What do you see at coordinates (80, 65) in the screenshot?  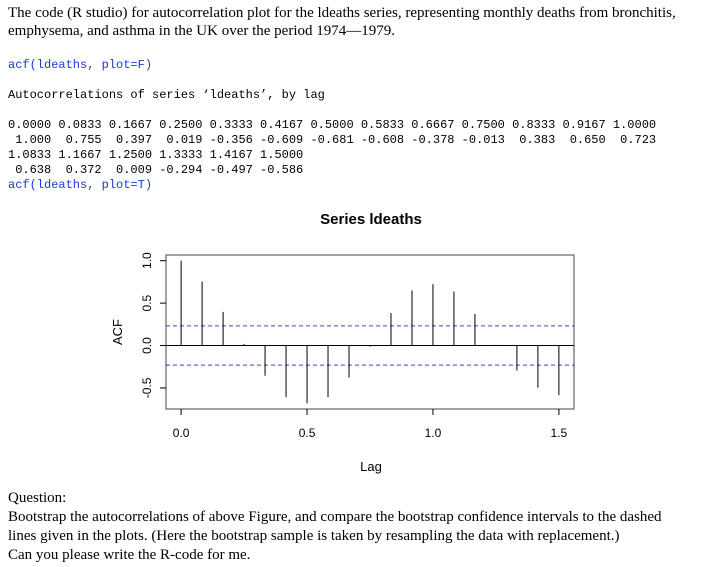 I see `console-command-acf-print: acf(ldeaths, plot=F)` at bounding box center [80, 65].